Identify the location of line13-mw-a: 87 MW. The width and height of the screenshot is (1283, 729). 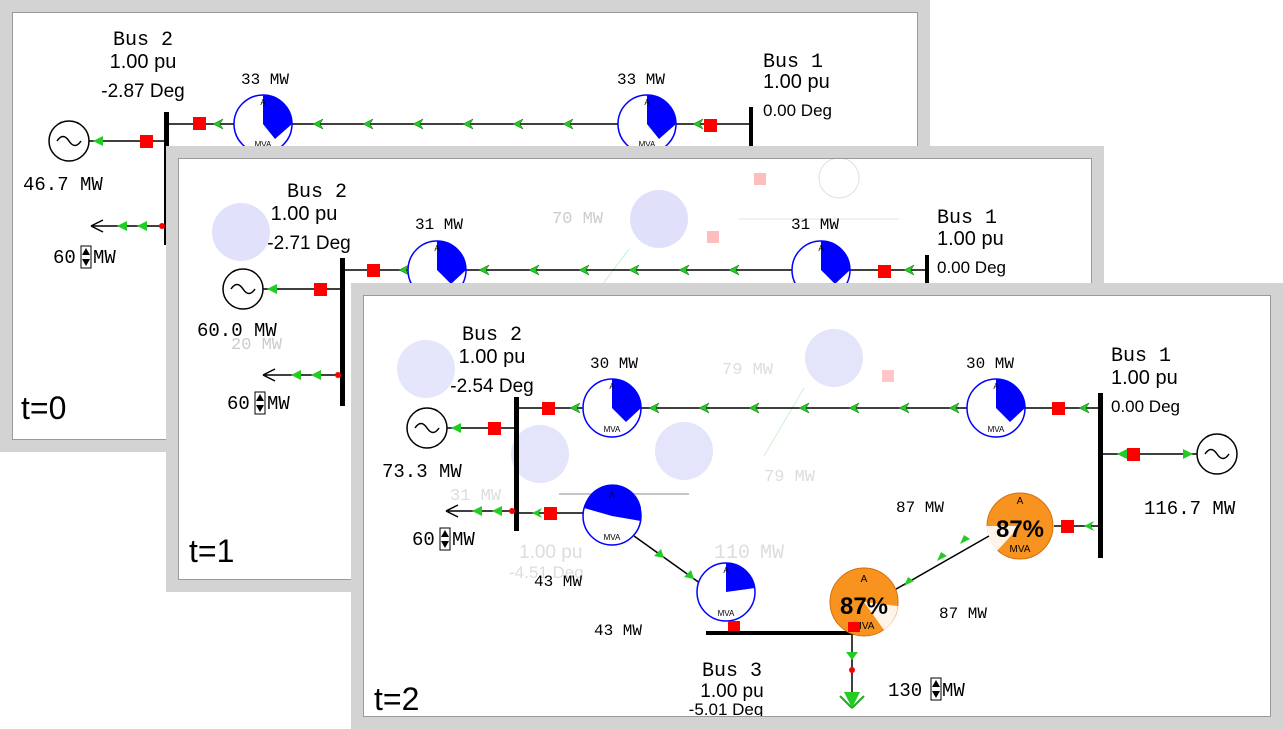
(920, 508).